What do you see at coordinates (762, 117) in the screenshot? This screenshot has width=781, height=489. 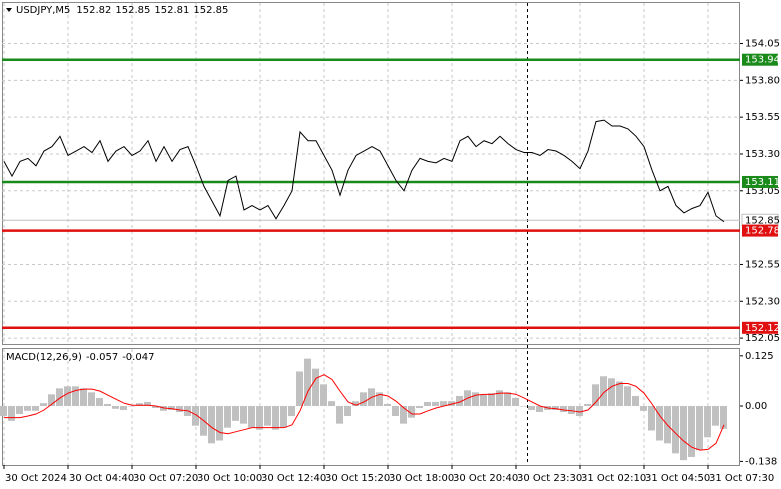 I see `y-tick-label: 153.55` at bounding box center [762, 117].